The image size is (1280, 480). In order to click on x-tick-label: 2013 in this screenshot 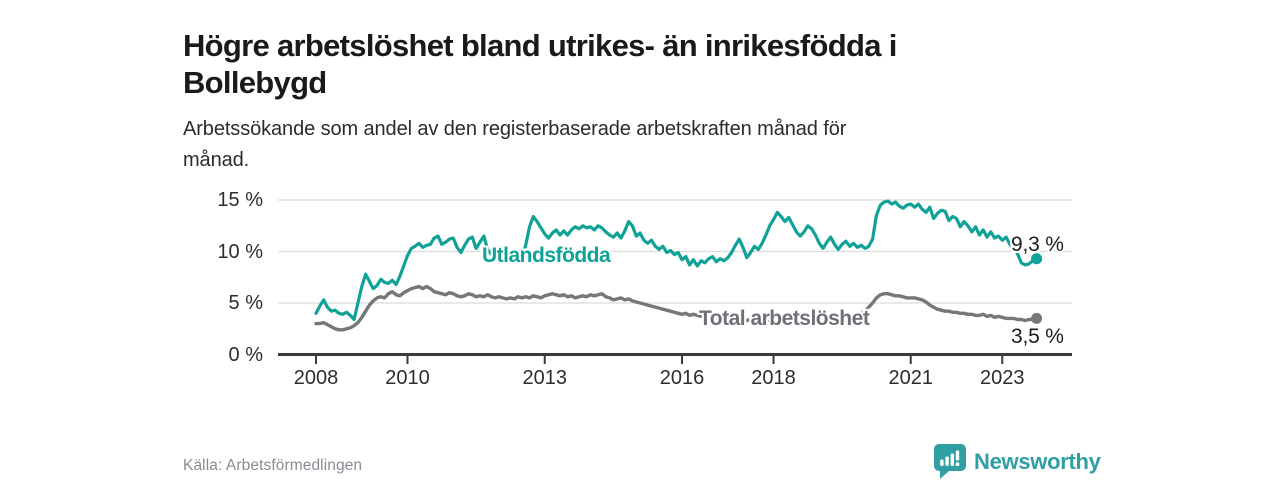, I will do `click(545, 378)`.